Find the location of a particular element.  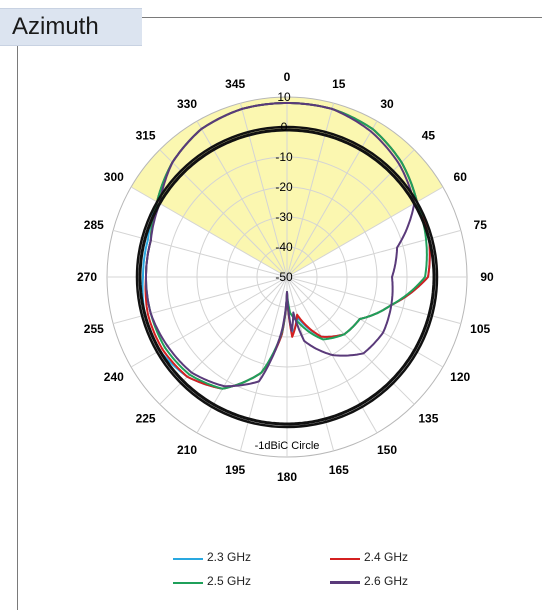

reference-circle-label: -1dBiC Circle is located at coordinates (287, 446).